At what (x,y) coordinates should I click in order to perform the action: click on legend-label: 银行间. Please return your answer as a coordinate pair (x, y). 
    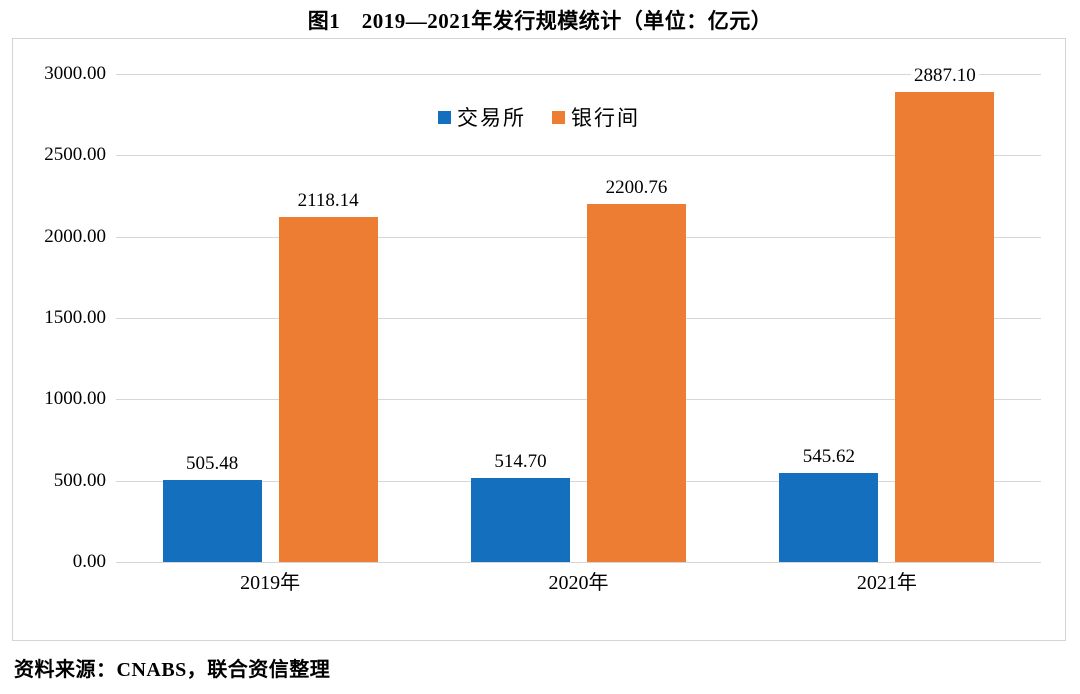
    Looking at the image, I should click on (605, 118).